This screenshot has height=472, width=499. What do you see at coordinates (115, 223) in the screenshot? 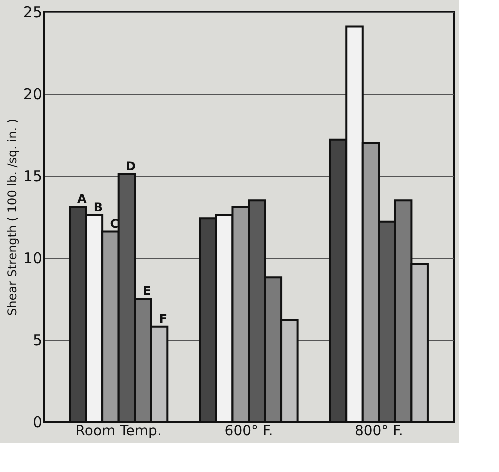
I see `series-label: C` at bounding box center [115, 223].